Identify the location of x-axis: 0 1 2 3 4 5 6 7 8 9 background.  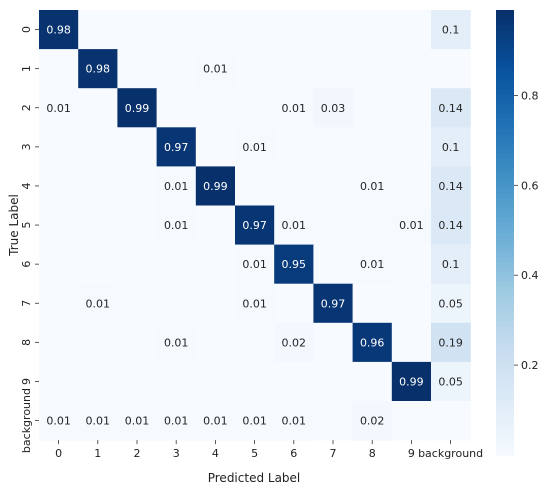
(269, 450).